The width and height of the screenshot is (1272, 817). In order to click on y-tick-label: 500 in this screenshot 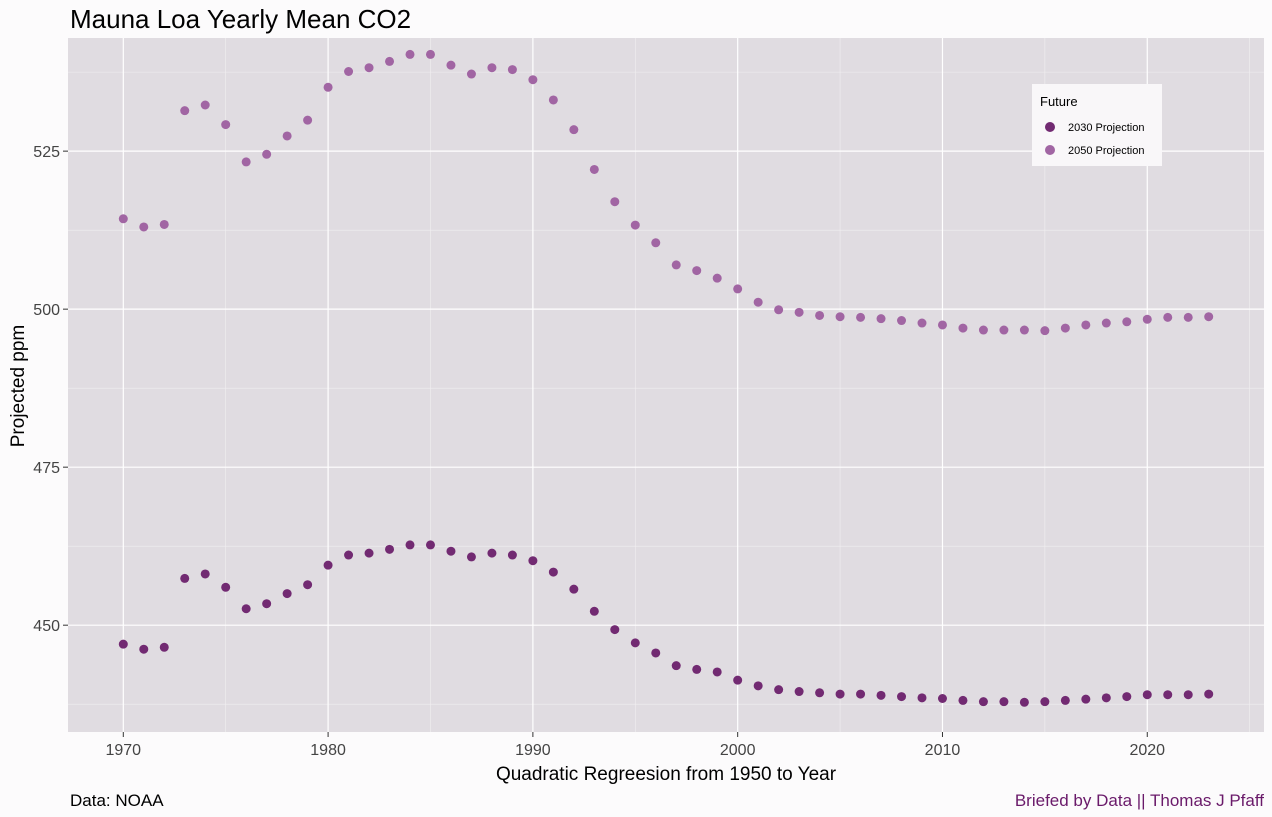, I will do `click(46, 310)`.